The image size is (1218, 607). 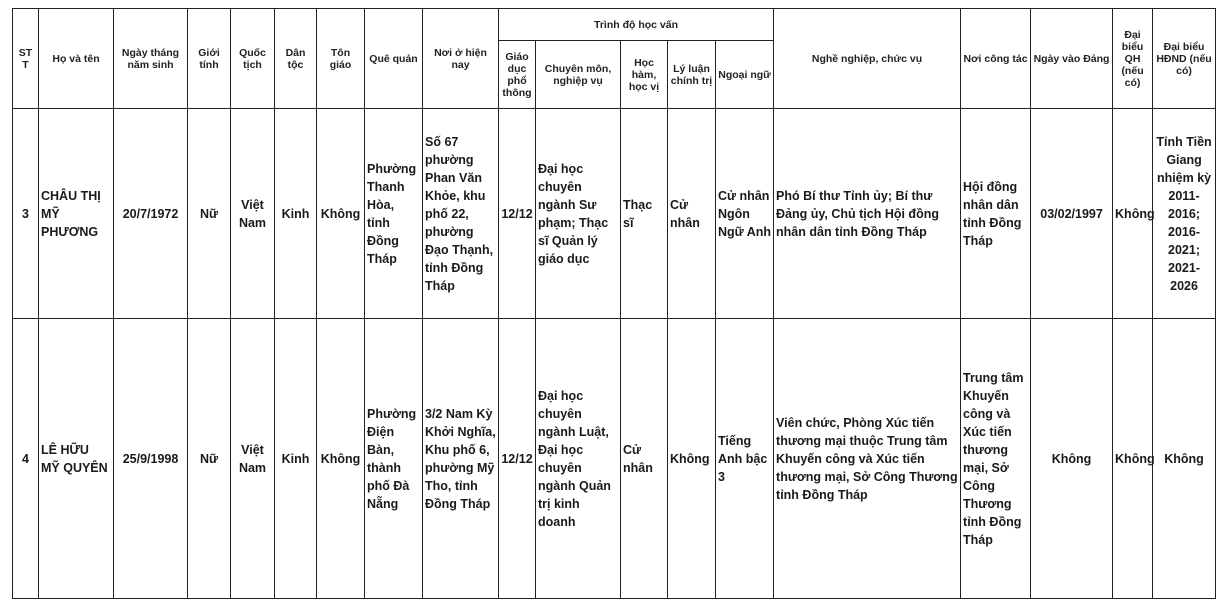 What do you see at coordinates (691, 458) in the screenshot?
I see `cell-politics: Không` at bounding box center [691, 458].